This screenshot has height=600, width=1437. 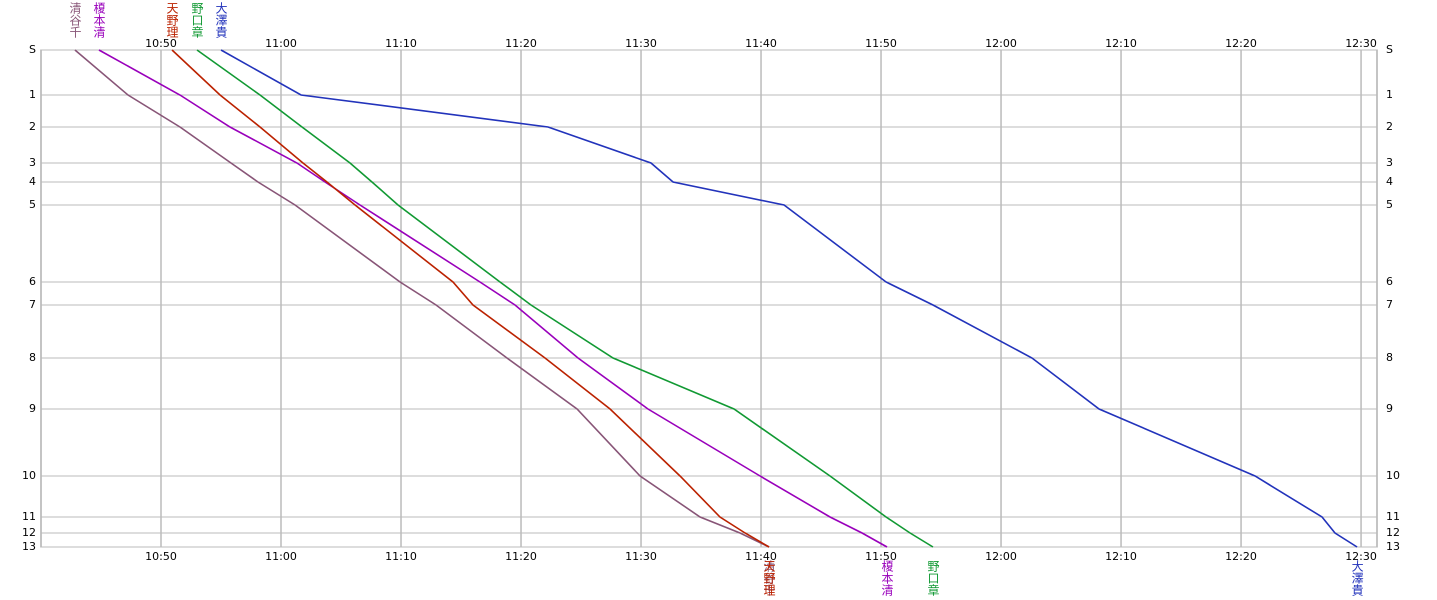 What do you see at coordinates (221, 20) in the screenshot?
I see `series-name-top: 大澤貴` at bounding box center [221, 20].